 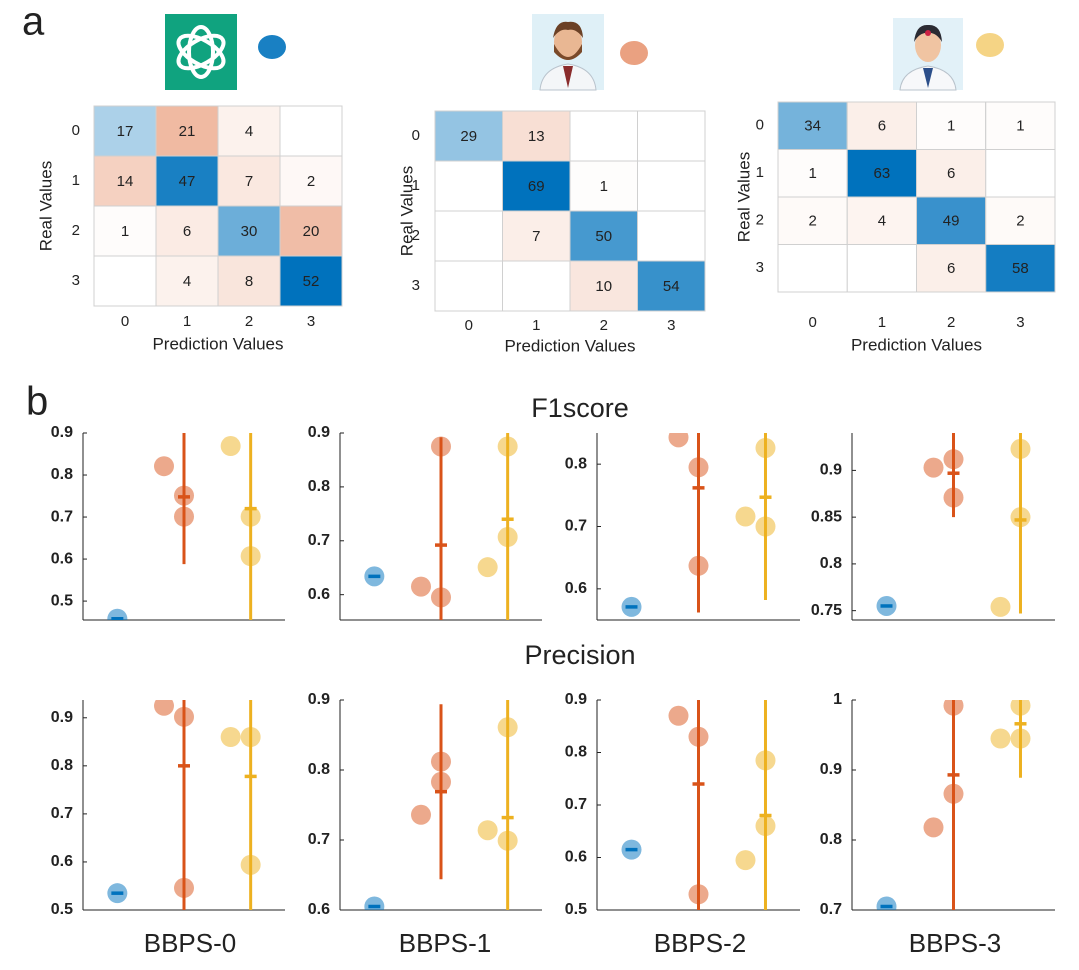 I want to click on cell-label: 29, so click(x=468, y=136).